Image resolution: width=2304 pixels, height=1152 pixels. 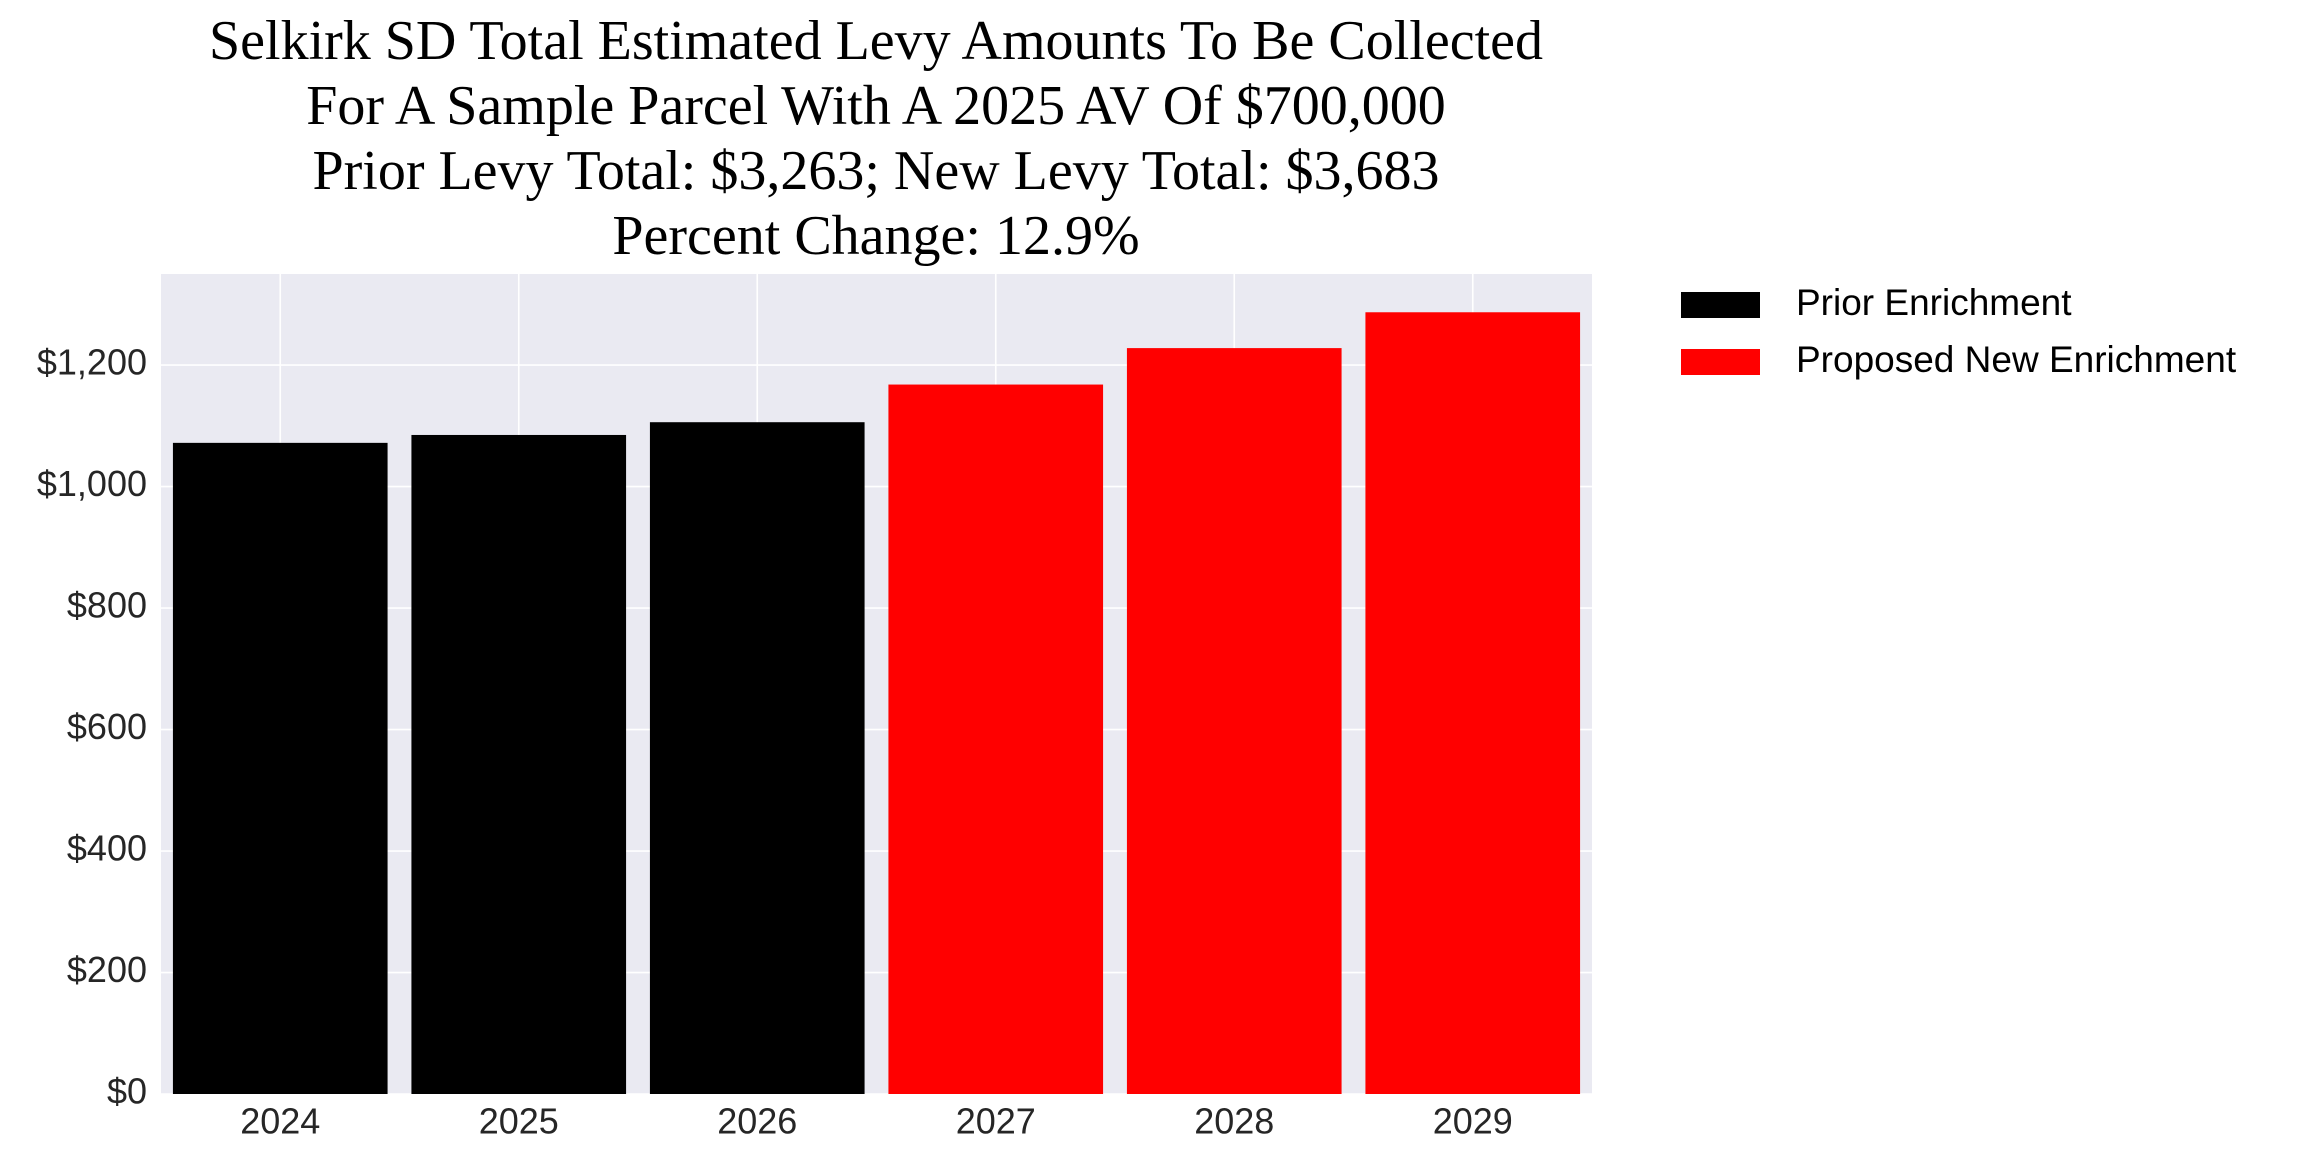 What do you see at coordinates (107, 969) in the screenshot?
I see `y-tick-label: $200` at bounding box center [107, 969].